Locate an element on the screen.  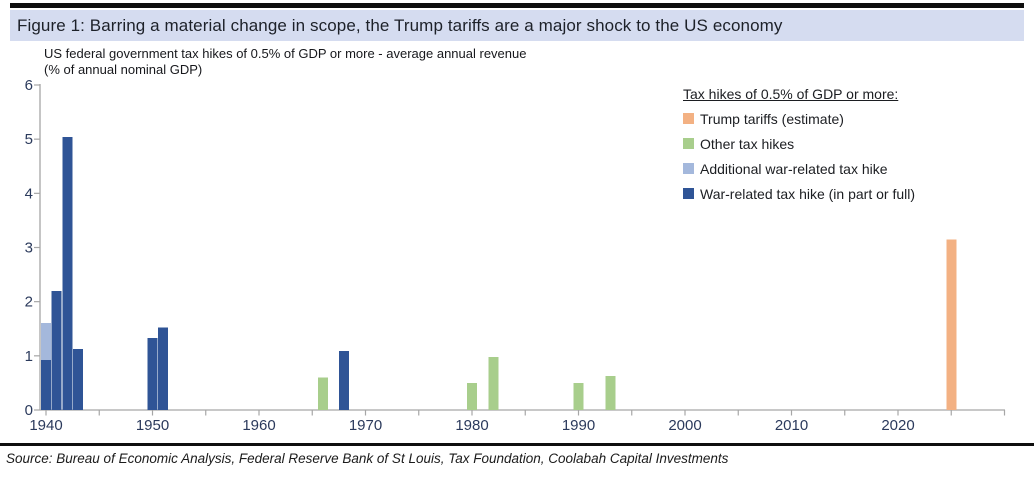
legend-swatch-other is located at coordinates (688, 143).